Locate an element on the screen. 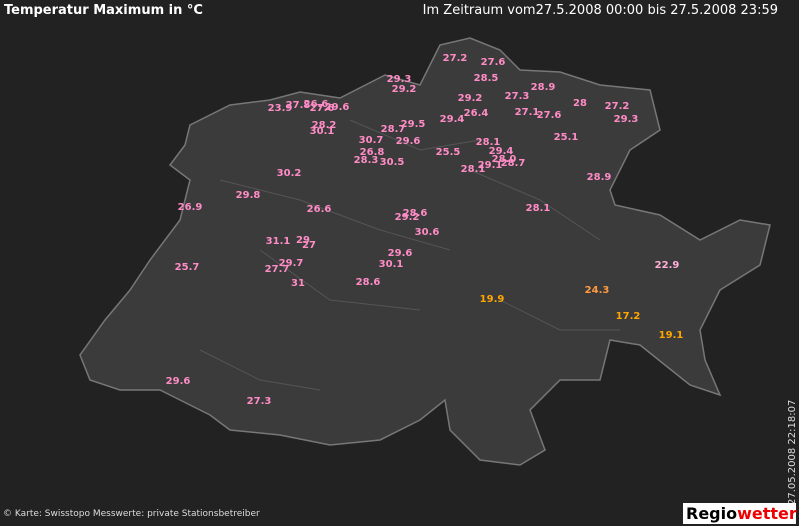 This screenshot has width=799, height=526. station-value: 26.9 is located at coordinates (190, 207).